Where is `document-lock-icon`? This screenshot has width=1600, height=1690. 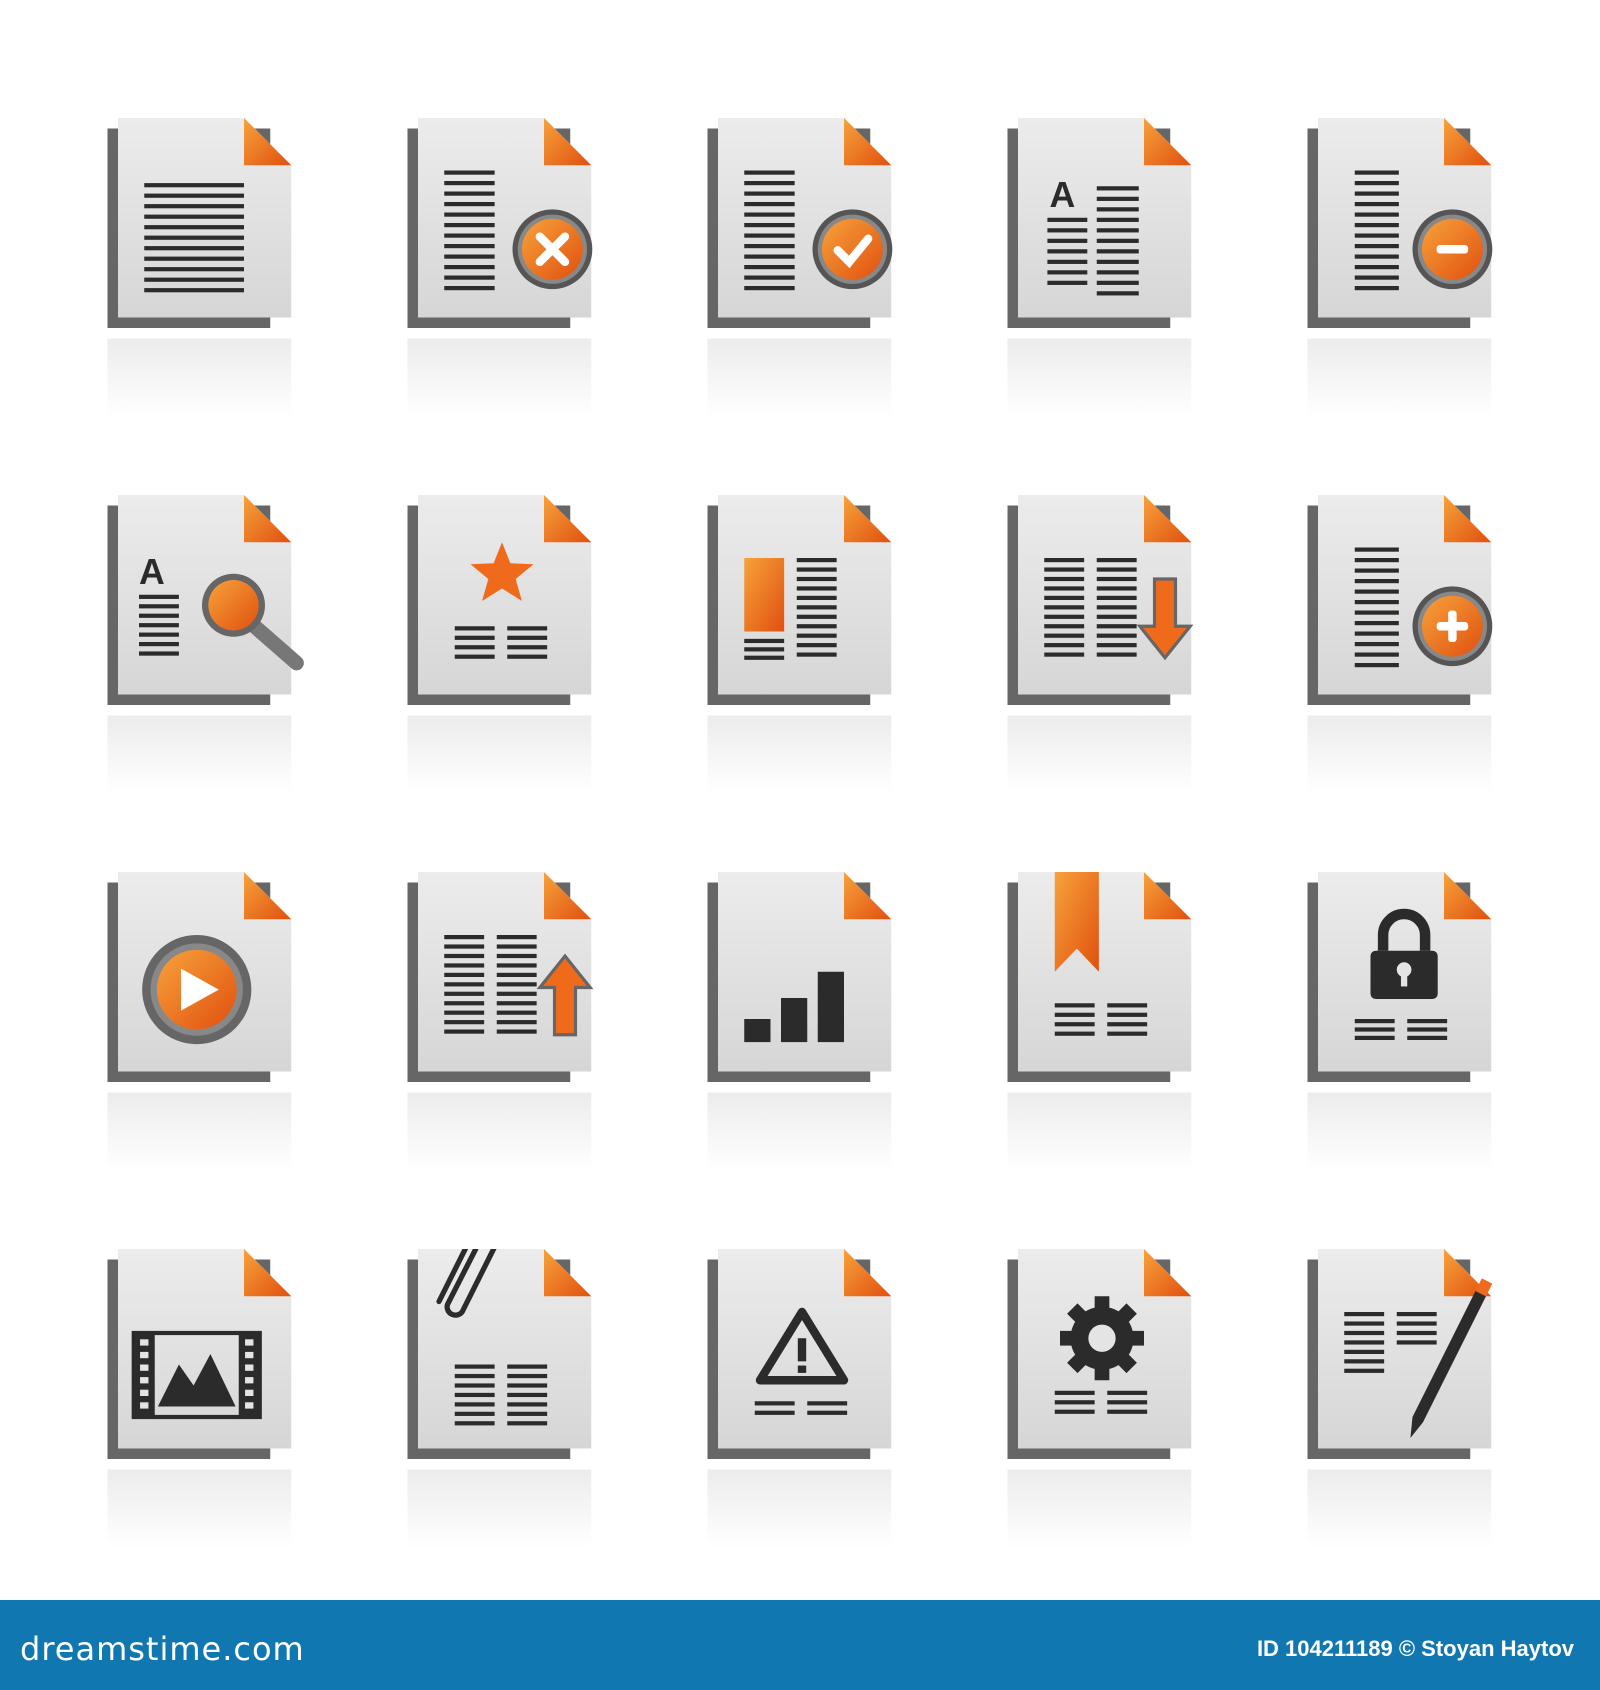 document-lock-icon is located at coordinates (1402, 1060).